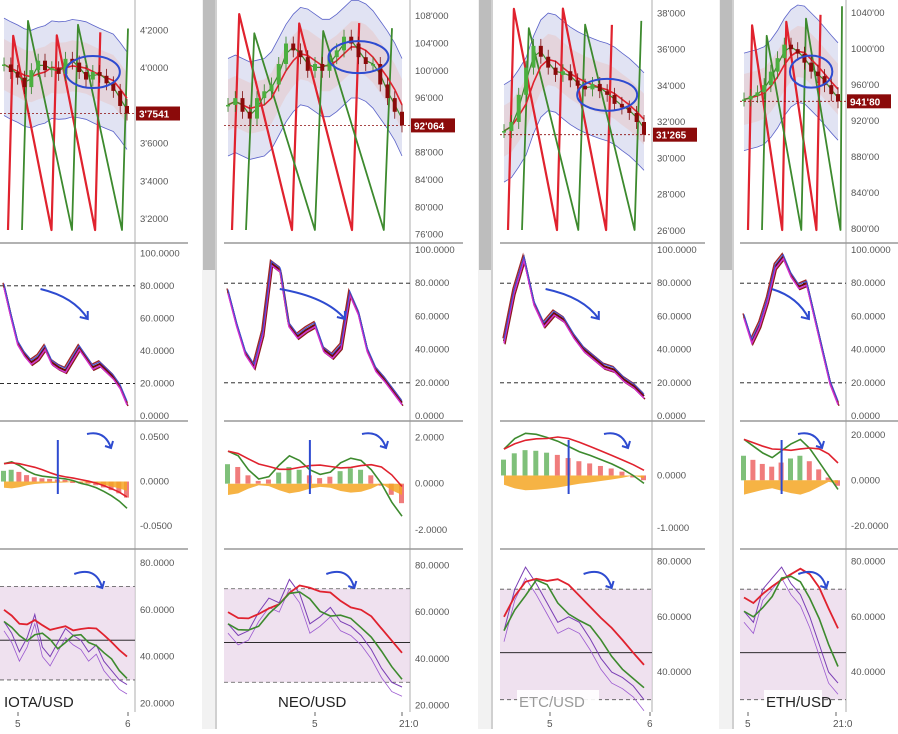 Image resolution: width=898 pixels, height=734 pixels. What do you see at coordinates (432, 283) in the screenshot?
I see `stoch-tick-label: 80.0000` at bounding box center [432, 283].